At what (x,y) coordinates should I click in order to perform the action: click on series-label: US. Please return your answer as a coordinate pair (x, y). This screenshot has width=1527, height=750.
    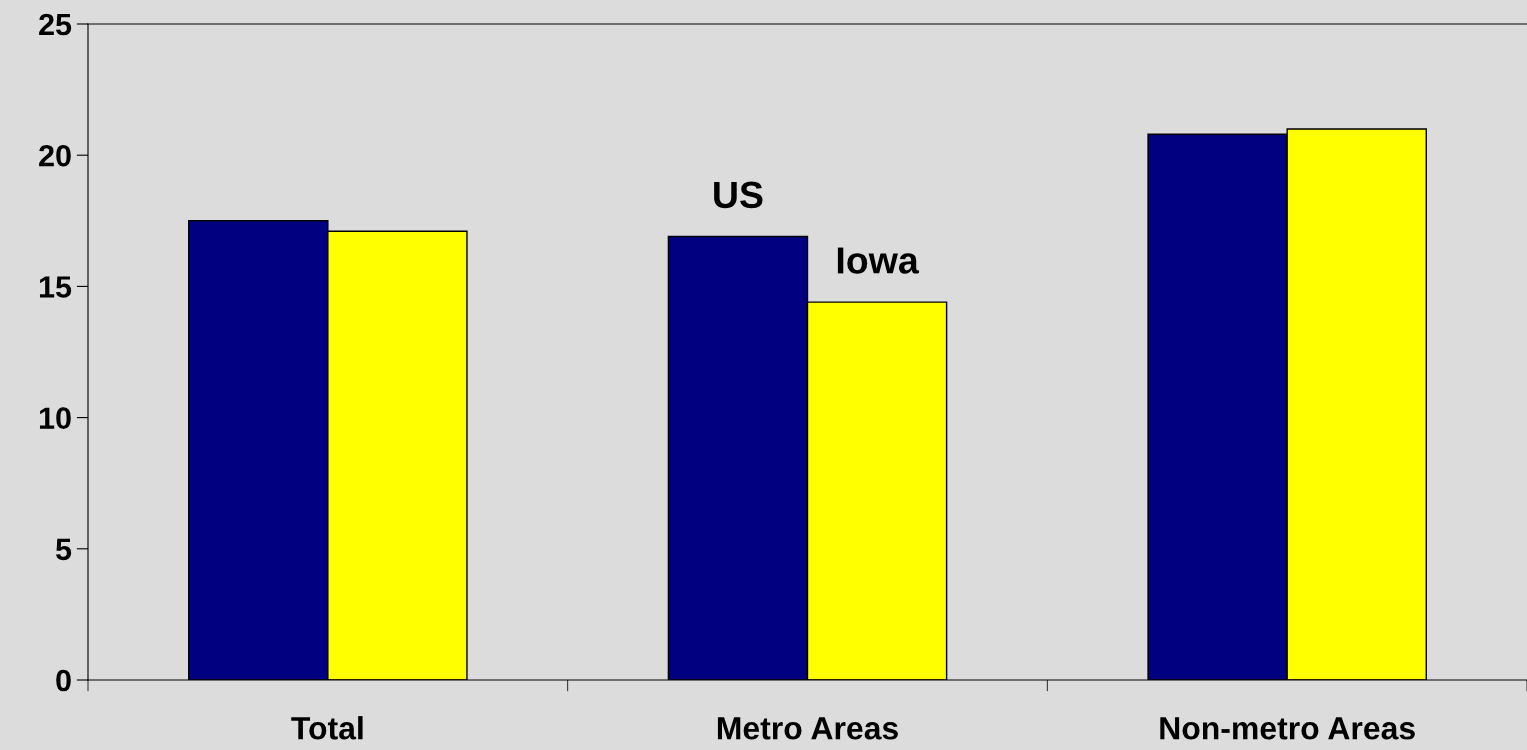
    Looking at the image, I should click on (738, 195).